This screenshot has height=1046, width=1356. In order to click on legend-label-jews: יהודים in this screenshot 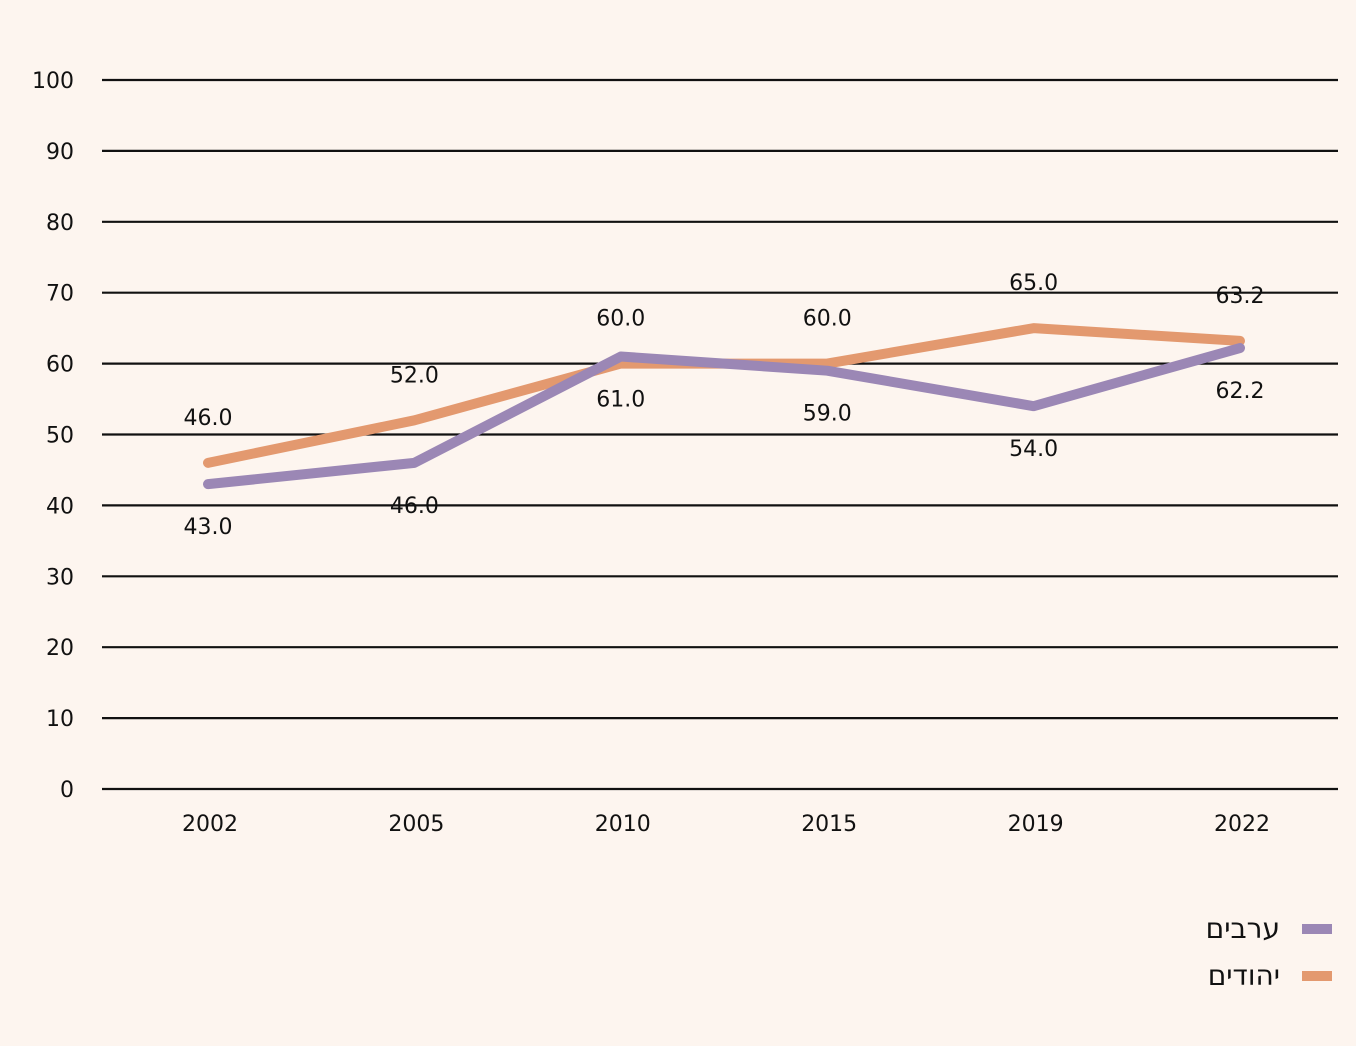, I will do `click(1243, 975)`.